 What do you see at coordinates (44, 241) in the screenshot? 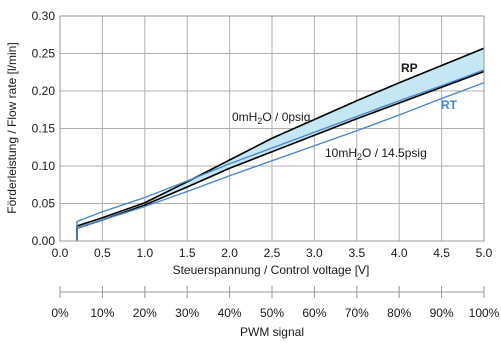
I see `y-tick-label: 0.00` at bounding box center [44, 241].